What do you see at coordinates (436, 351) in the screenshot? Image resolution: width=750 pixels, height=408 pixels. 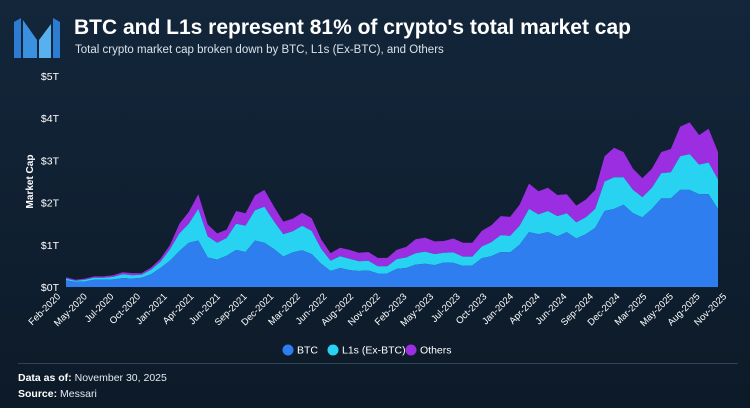 I see `legend-label-others: Others` at bounding box center [436, 351].